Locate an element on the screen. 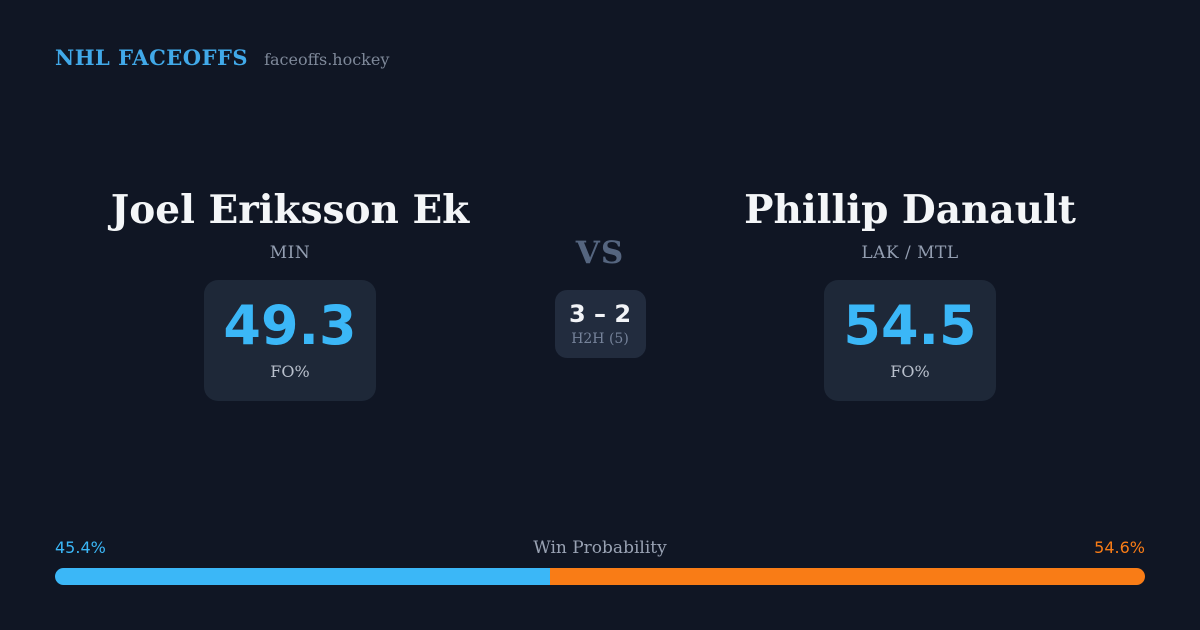 This screenshot has width=1200, height=630. win-probability-section: 45.4% Win Probability 54.6% is located at coordinates (600, 561).